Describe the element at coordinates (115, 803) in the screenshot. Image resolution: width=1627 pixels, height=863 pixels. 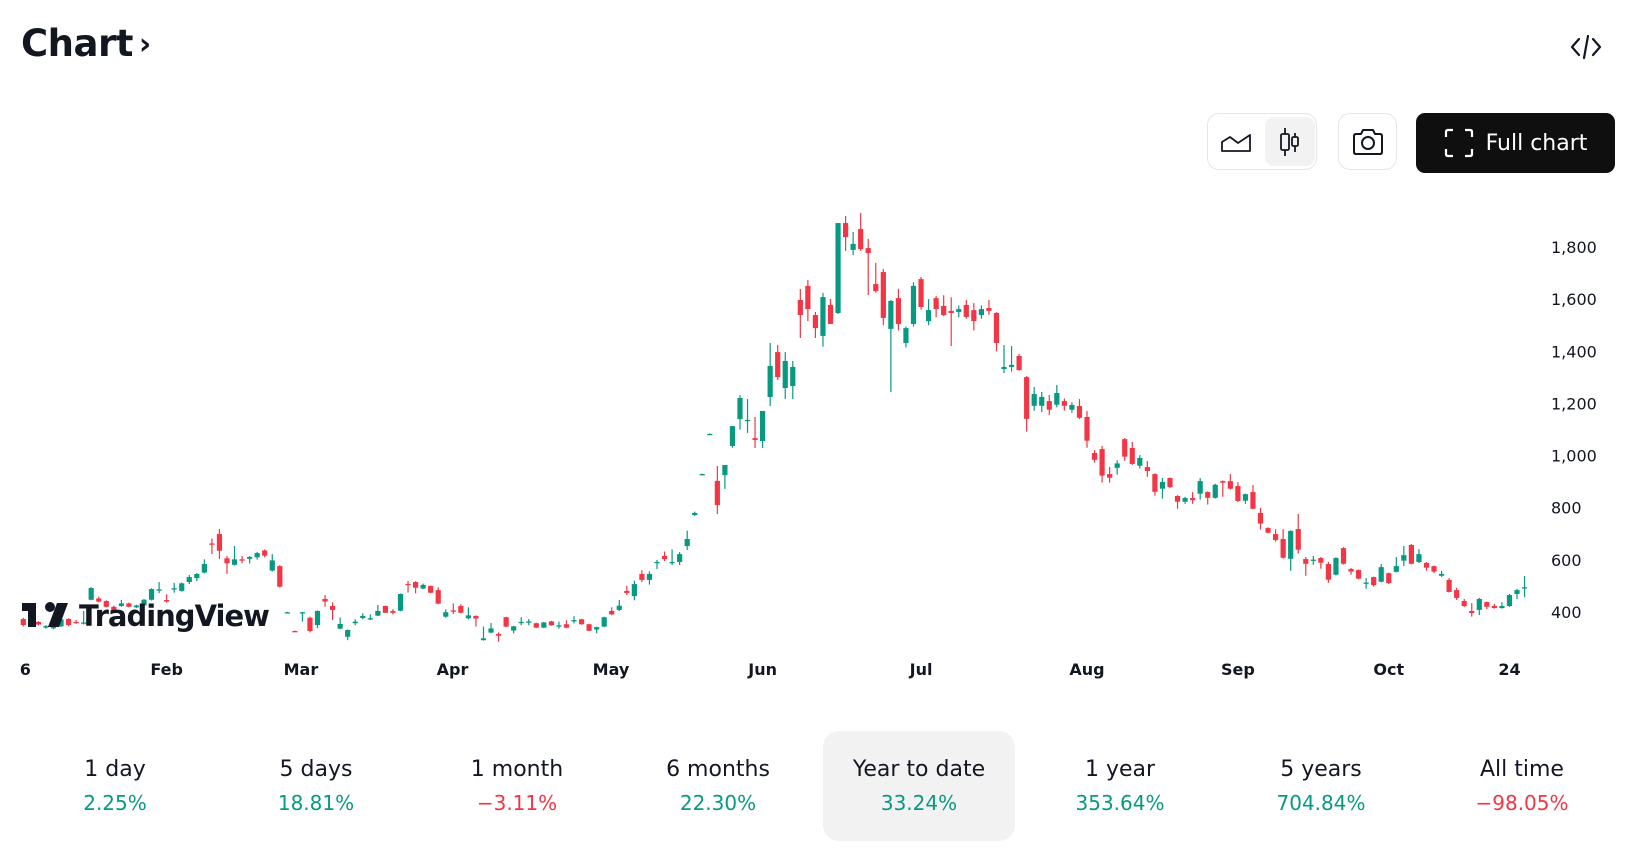
I see `period-change-value: 2.25%` at that location.